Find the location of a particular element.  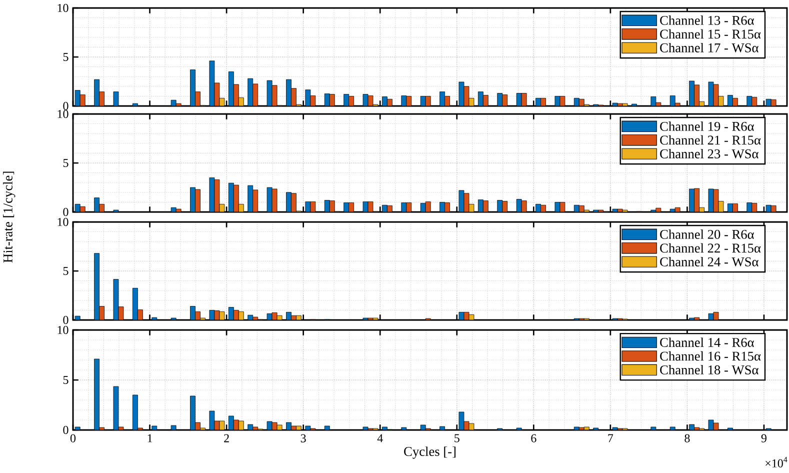

legend-label: Channel 13 - R6α is located at coordinates (707, 20).